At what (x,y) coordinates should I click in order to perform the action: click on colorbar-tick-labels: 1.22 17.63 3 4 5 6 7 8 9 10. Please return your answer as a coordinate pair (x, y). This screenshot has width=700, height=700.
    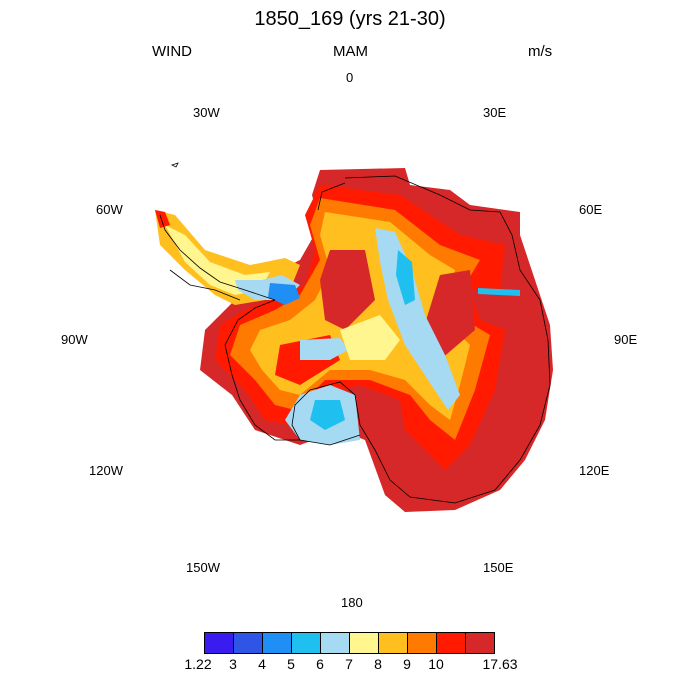
    Looking at the image, I should click on (350, 666).